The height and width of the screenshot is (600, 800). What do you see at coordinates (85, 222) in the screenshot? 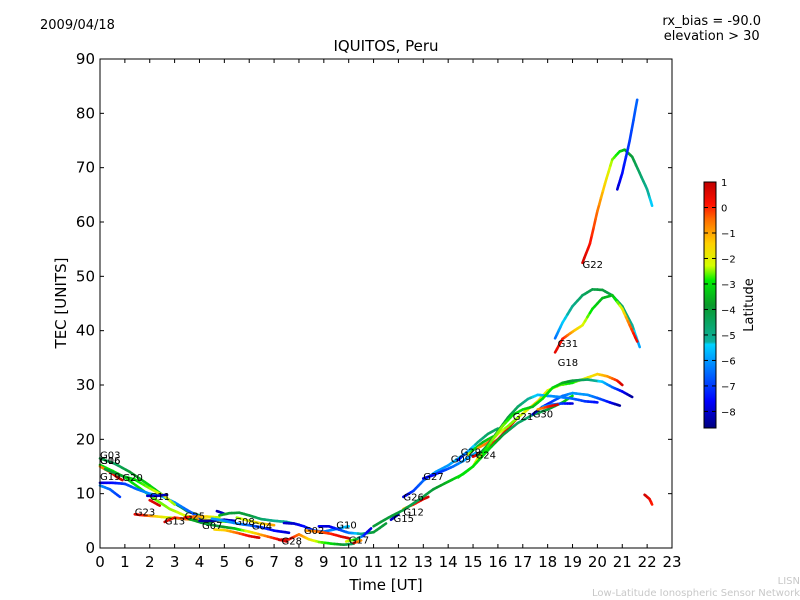
I see `y-tick-label: 60` at bounding box center [85, 222].